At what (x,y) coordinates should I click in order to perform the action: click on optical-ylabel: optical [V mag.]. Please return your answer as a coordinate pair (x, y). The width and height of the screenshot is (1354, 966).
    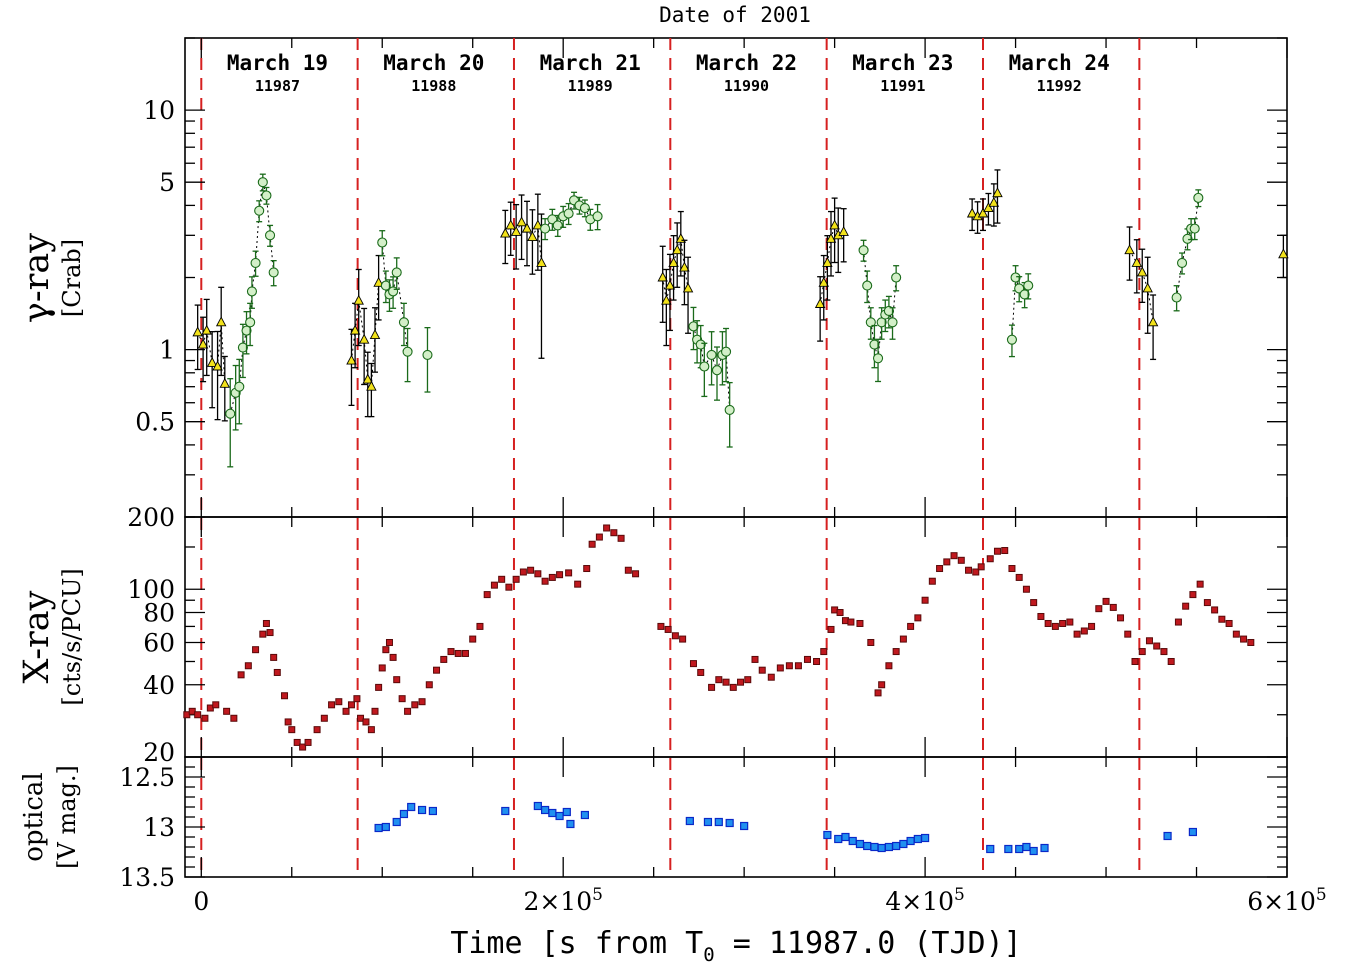
    Looking at the image, I should click on (50, 817).